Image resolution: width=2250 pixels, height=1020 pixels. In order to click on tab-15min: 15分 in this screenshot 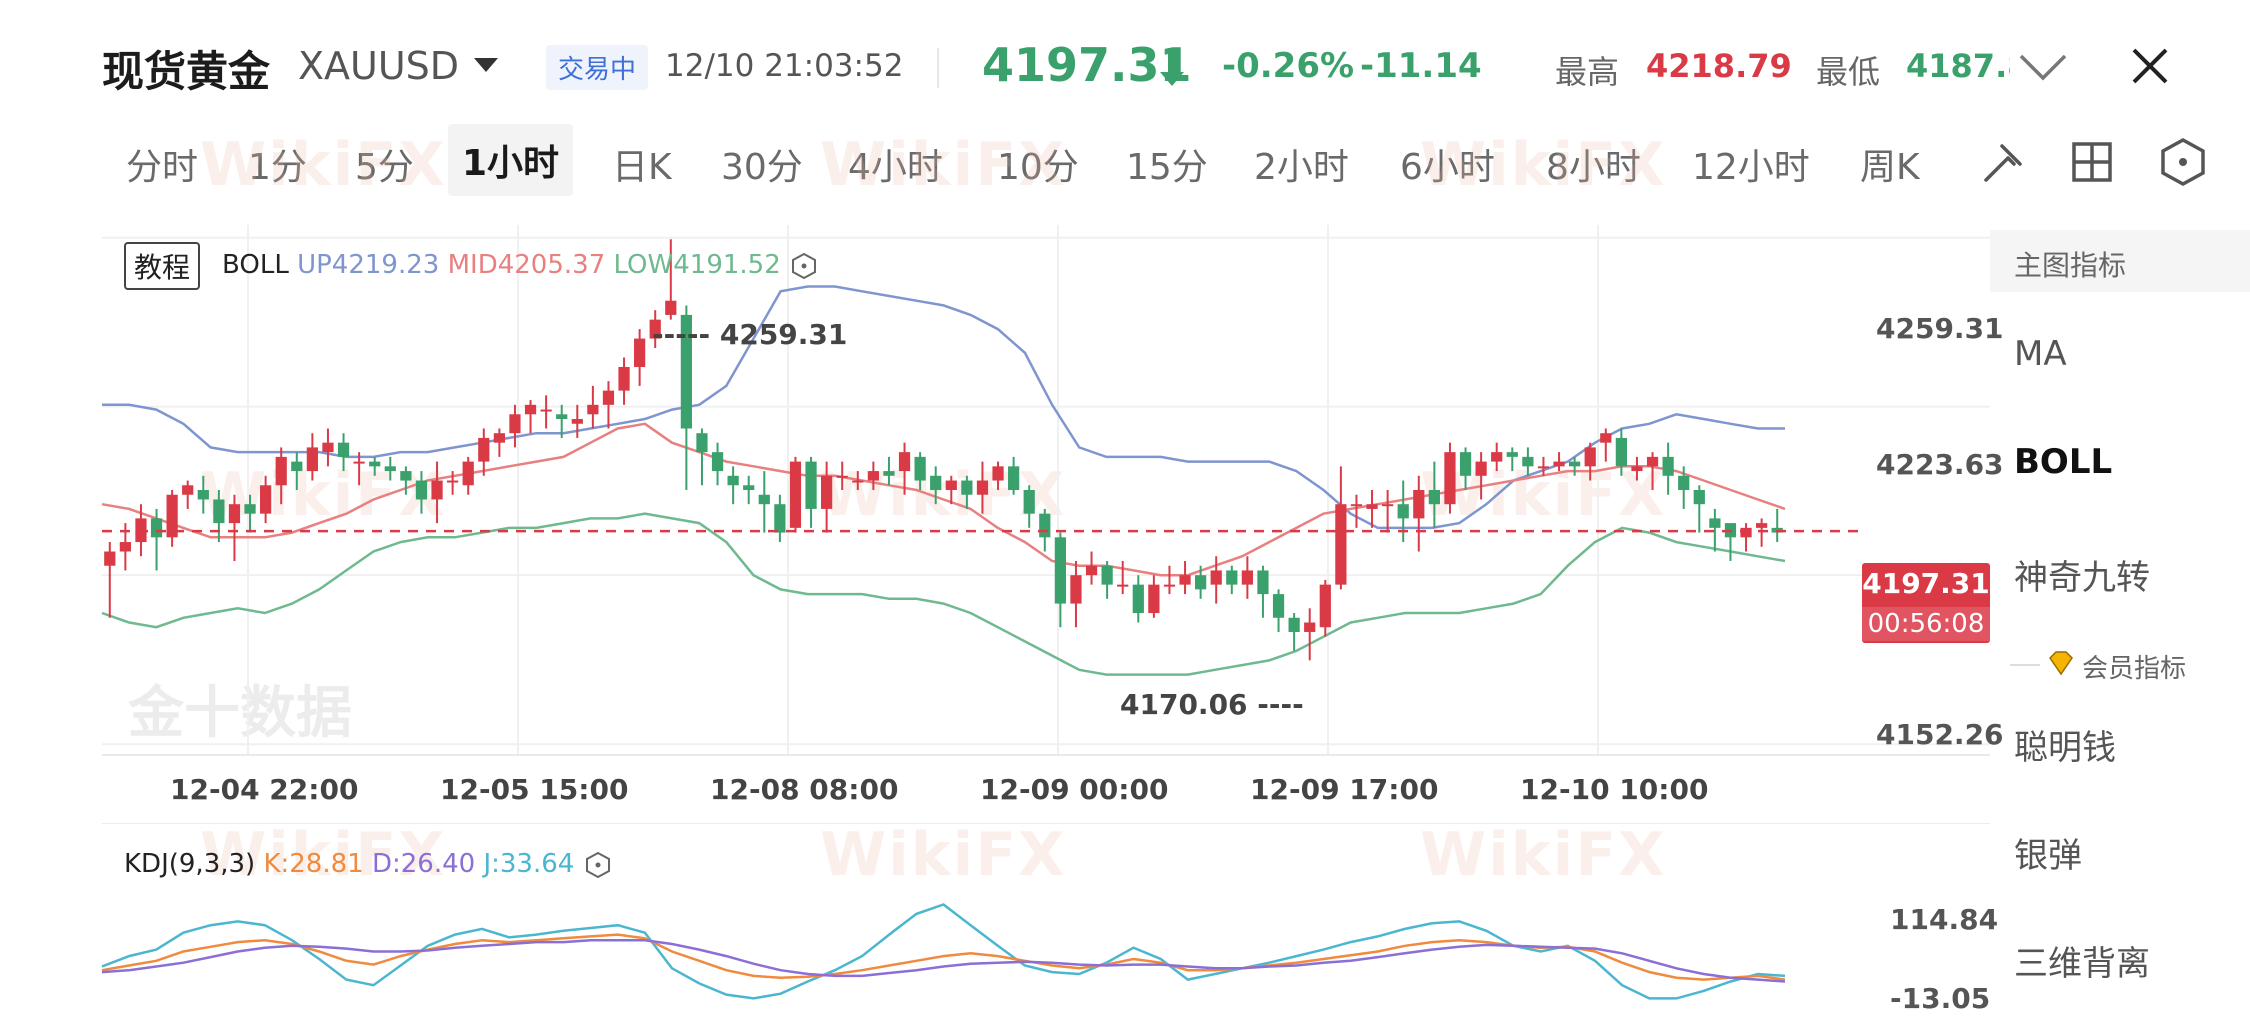, I will do `click(1167, 167)`.